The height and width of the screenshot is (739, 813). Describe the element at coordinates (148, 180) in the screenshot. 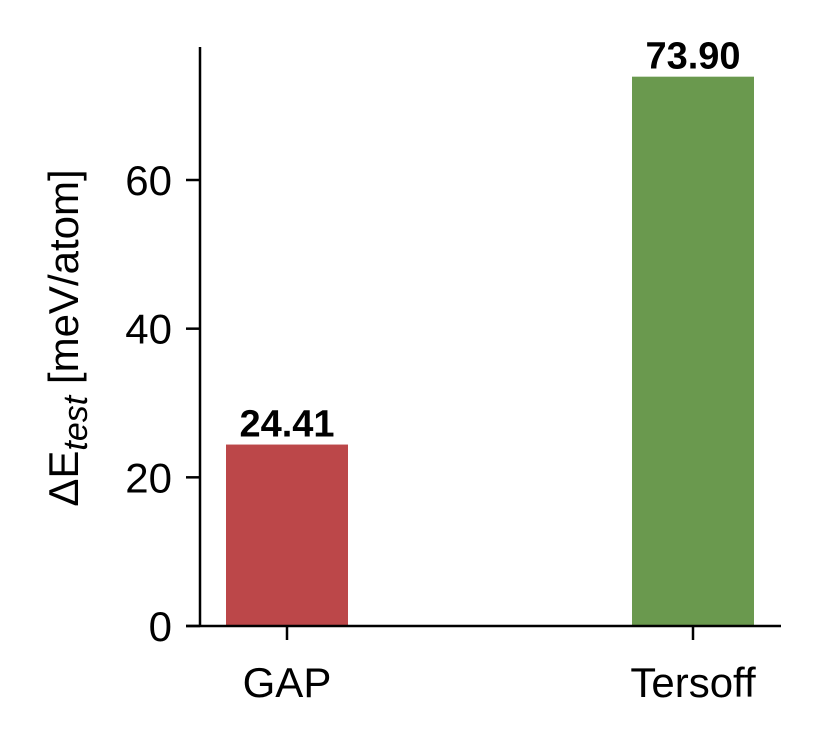

I see `y-tick-label: 60` at that location.